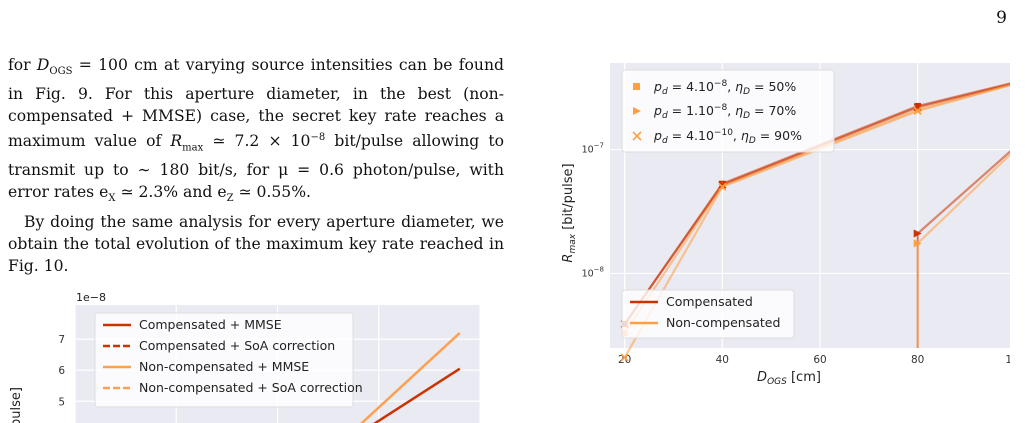  Describe the element at coordinates (224, 366) in the screenshot. I see `legend-noncomp-mmse: Non-compensated + MMSE` at that location.